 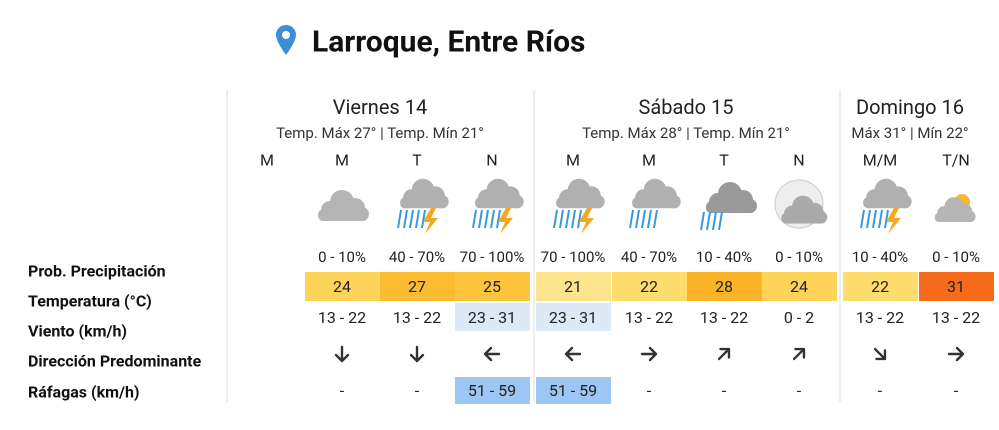 What do you see at coordinates (686, 133) in the screenshot?
I see `day-subtitle: Temp. Máx 28° | Temp. Mín 21°` at bounding box center [686, 133].